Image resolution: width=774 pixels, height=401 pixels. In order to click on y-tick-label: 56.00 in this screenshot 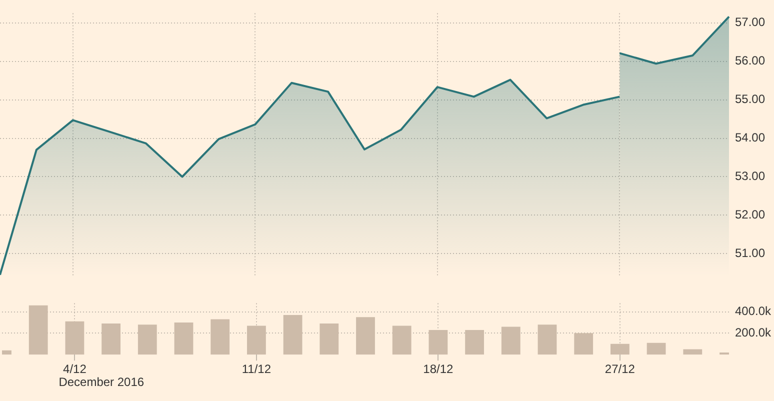, I will do `click(750, 61)`.